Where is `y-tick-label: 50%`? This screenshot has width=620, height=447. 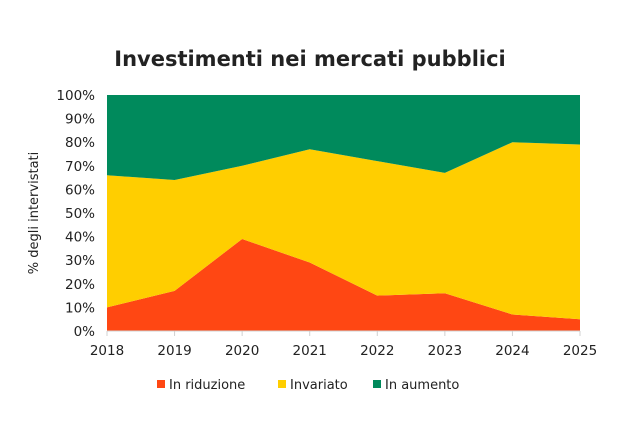
y-tick-label: 50% is located at coordinates (80, 214).